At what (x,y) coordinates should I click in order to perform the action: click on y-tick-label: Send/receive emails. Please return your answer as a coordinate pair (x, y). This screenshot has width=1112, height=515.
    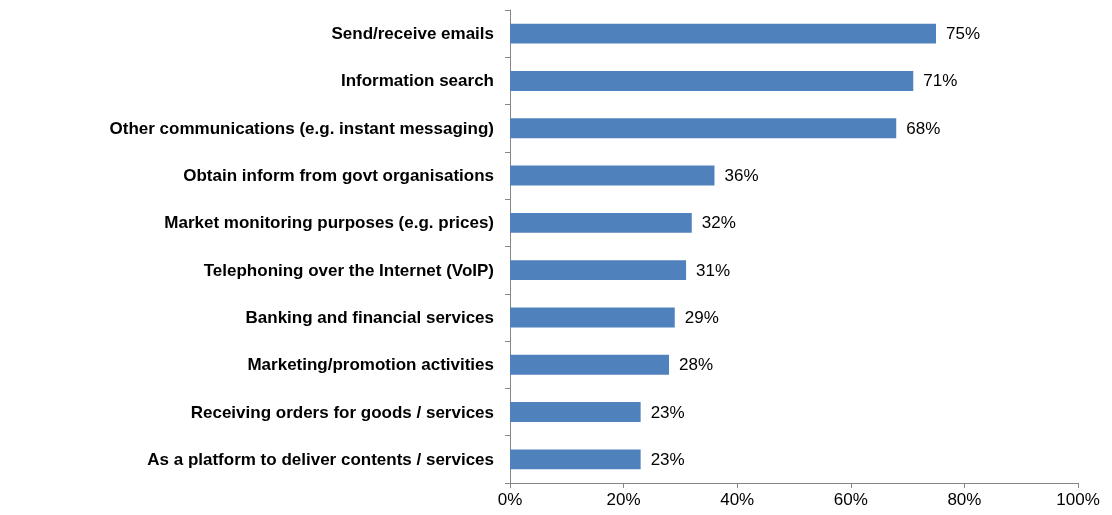
    Looking at the image, I should click on (412, 34).